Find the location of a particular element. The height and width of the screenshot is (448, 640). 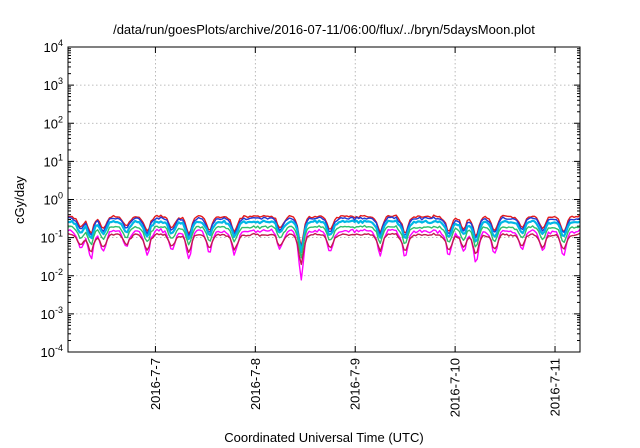

x-tick-label: 2016-7-7 is located at coordinates (155, 384).